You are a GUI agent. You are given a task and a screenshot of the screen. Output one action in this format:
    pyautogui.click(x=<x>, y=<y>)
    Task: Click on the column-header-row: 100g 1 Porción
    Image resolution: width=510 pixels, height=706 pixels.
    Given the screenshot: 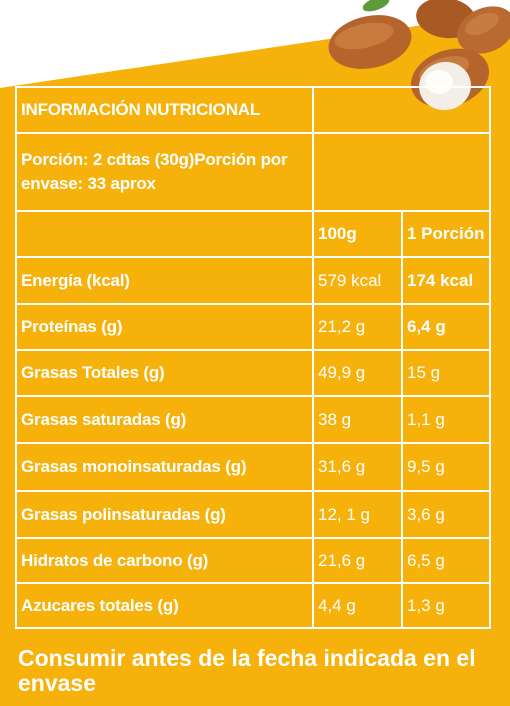 What is the action you would take?
    pyautogui.click(x=253, y=234)
    